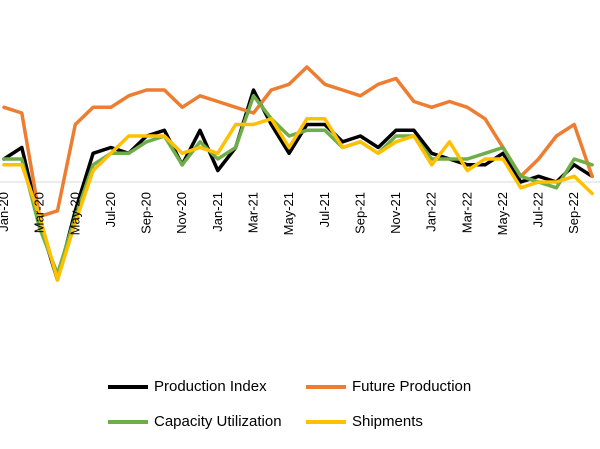 The height and width of the screenshot is (449, 600). Describe the element at coordinates (181, 213) in the screenshot. I see `x-tick-label: Nov-20` at that location.